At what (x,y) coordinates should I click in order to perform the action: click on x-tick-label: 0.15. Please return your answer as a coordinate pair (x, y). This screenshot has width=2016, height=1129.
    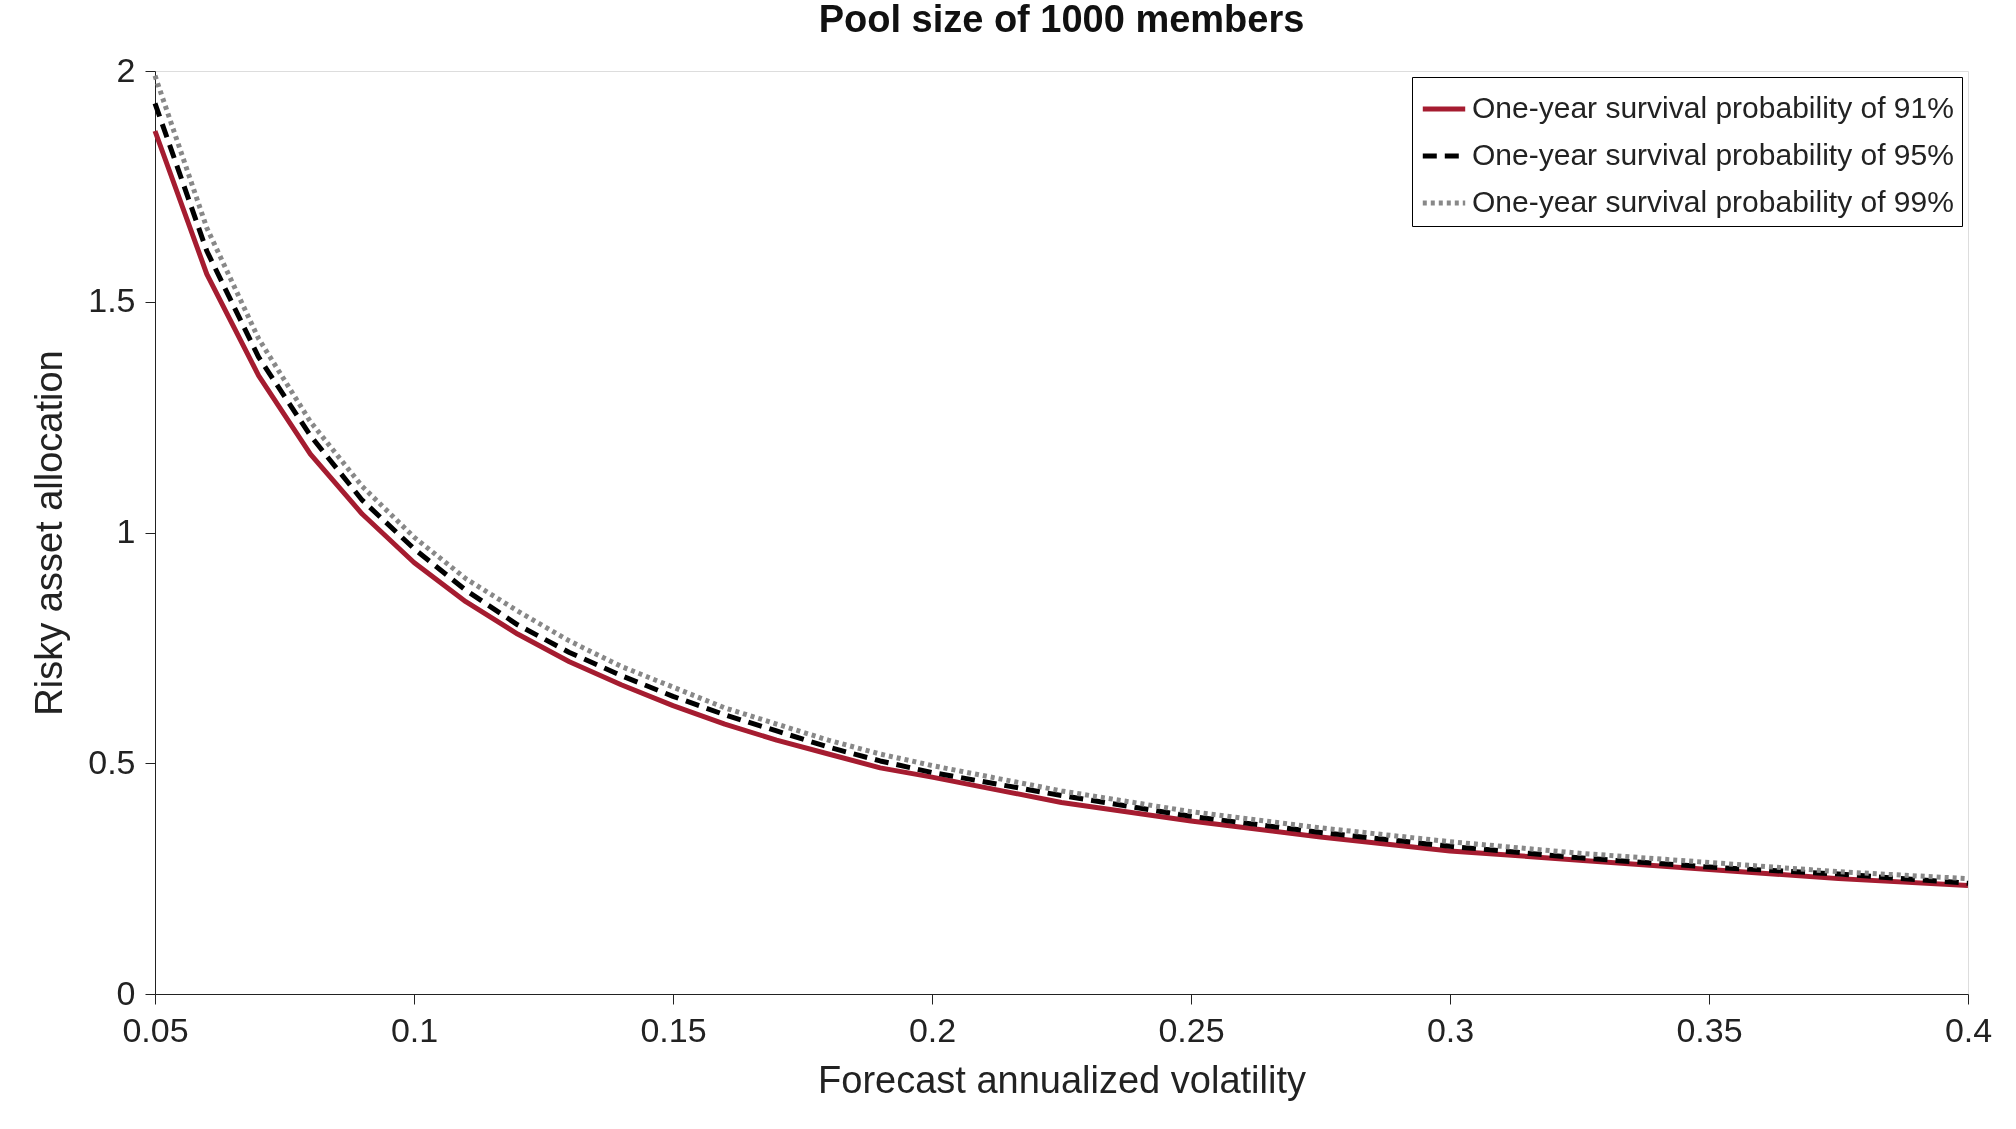
    Looking at the image, I should click on (673, 1029).